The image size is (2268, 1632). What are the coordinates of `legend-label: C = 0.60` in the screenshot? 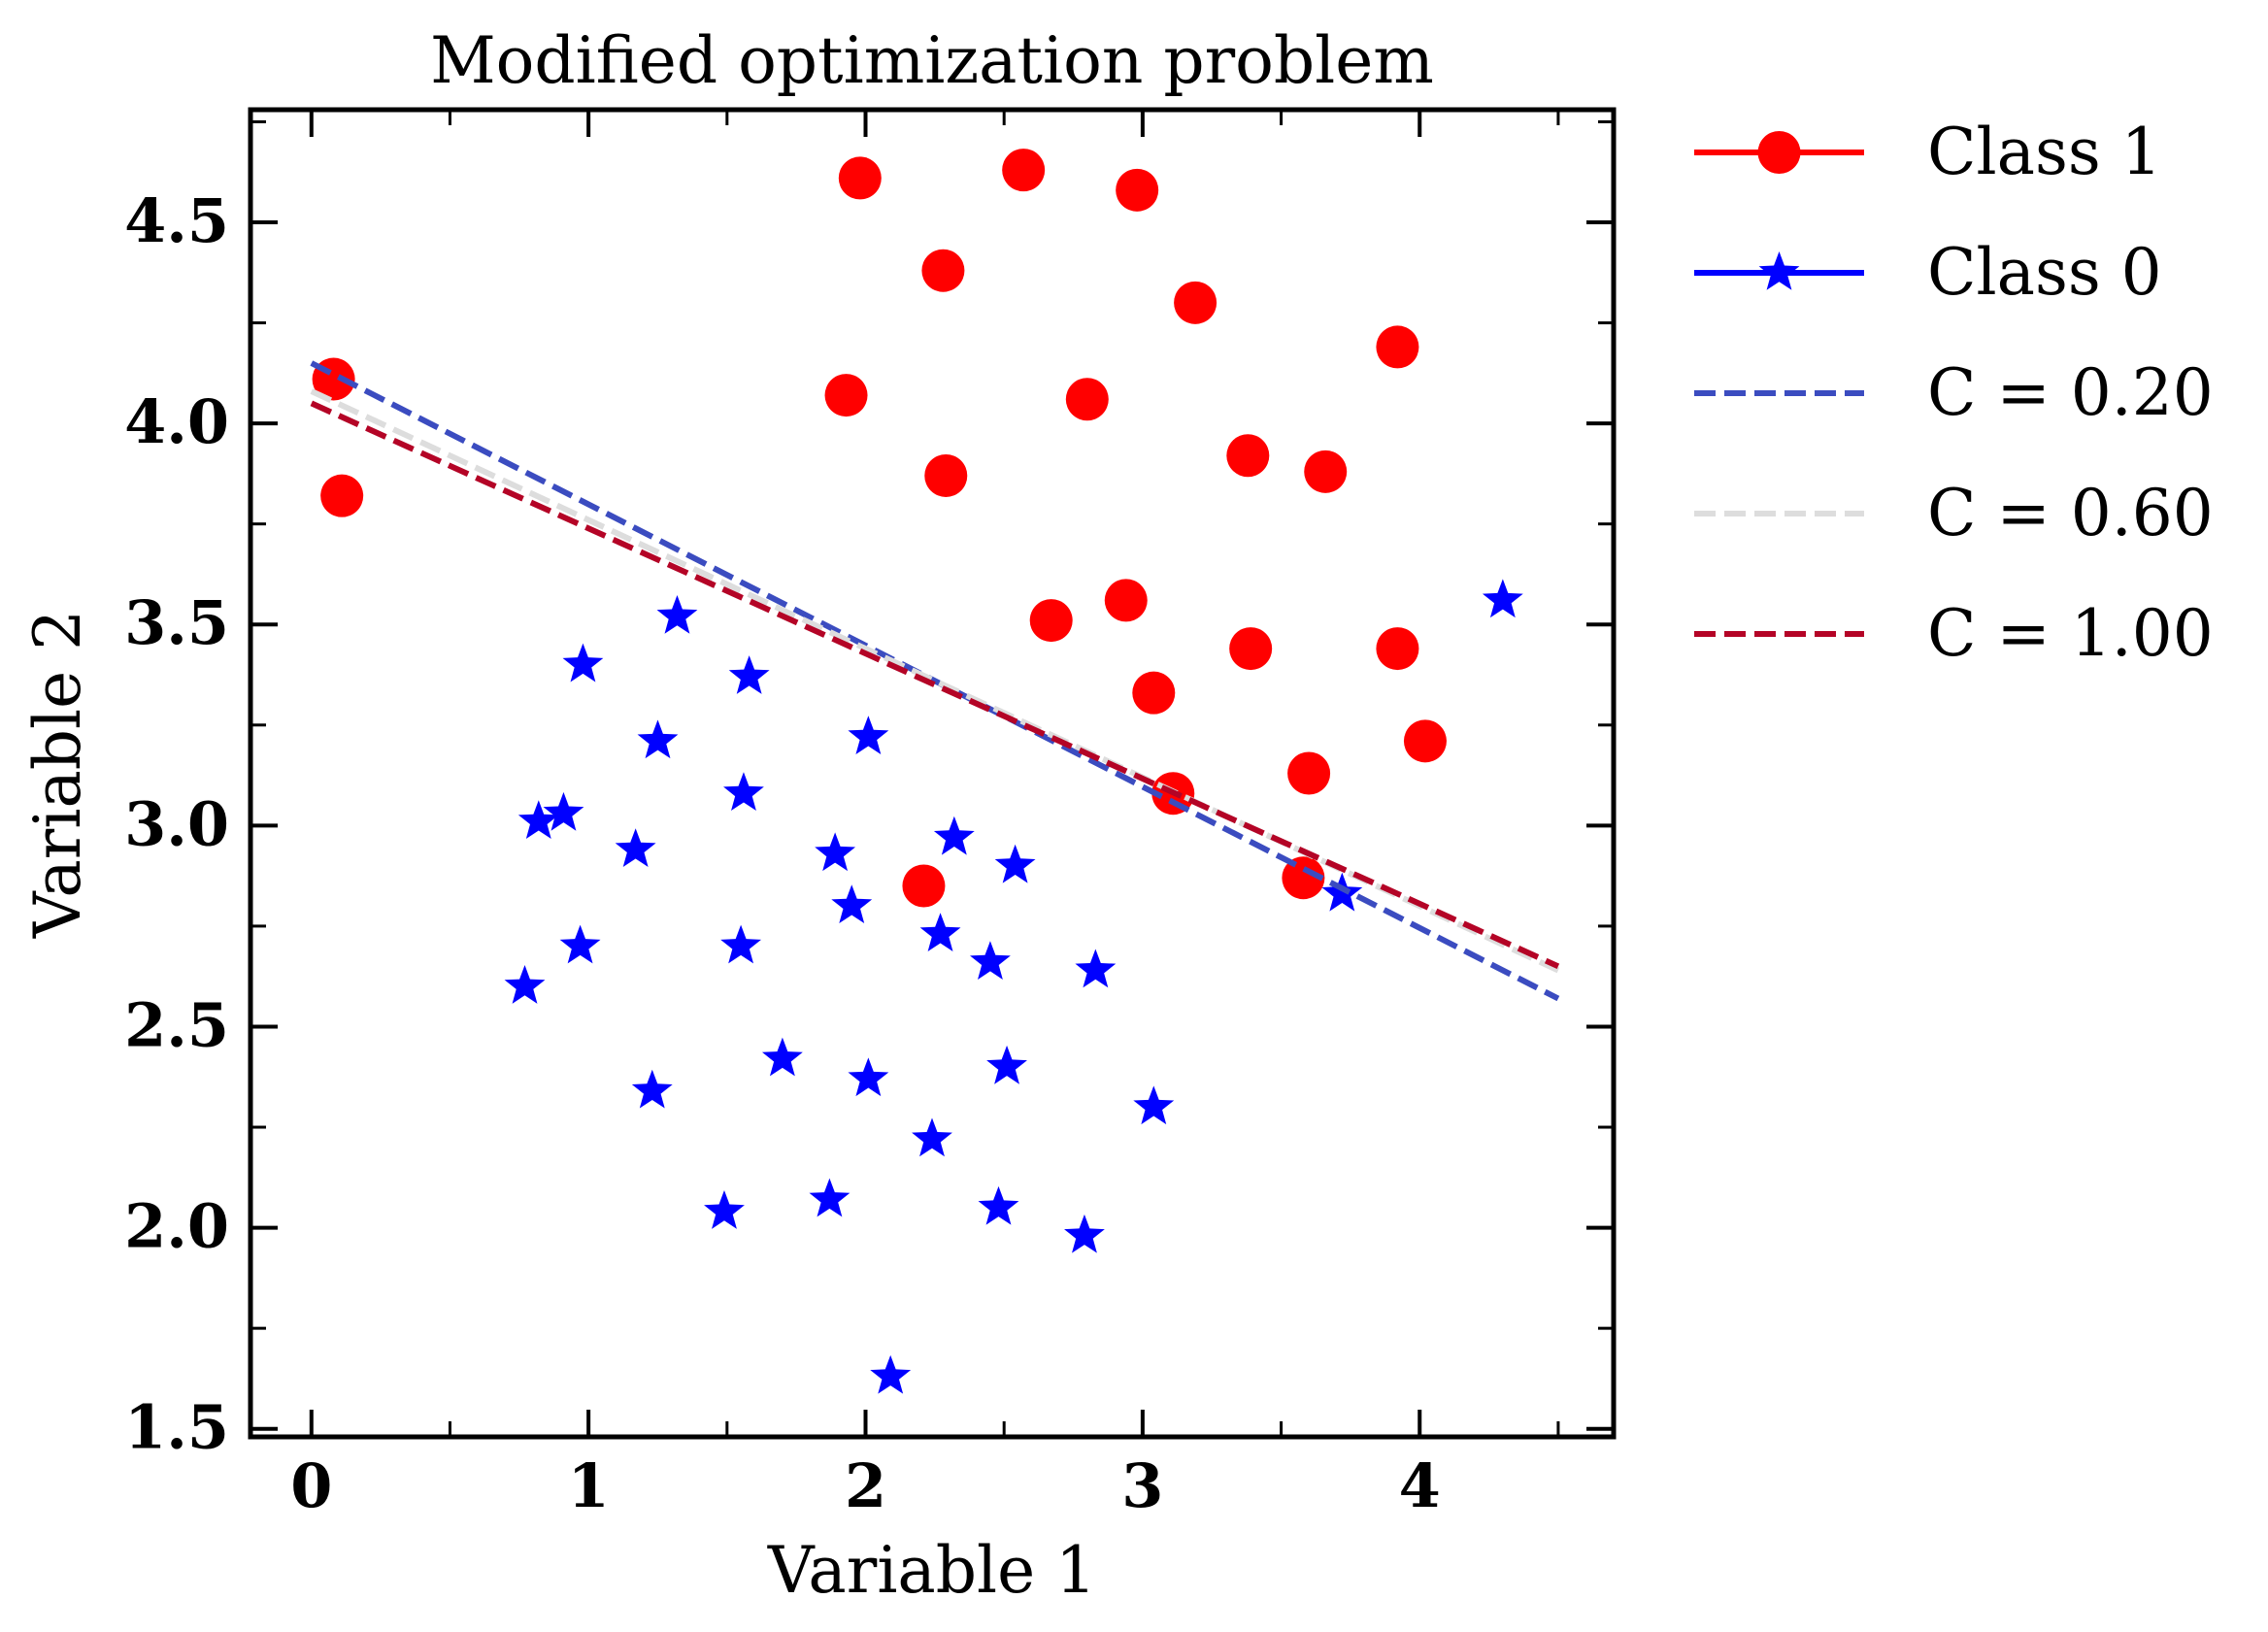 It's located at (2070, 513).